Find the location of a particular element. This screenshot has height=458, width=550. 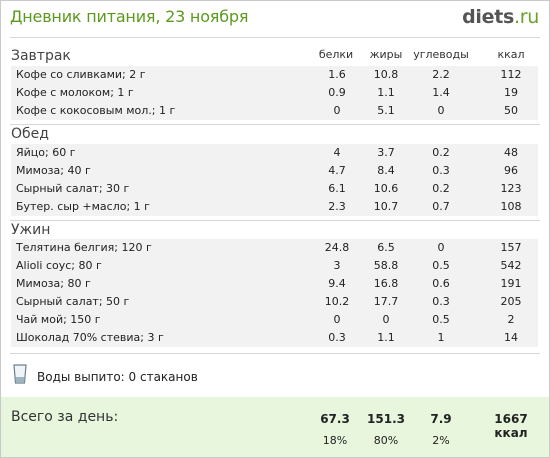

fat-value: 1.1 is located at coordinates (386, 337).